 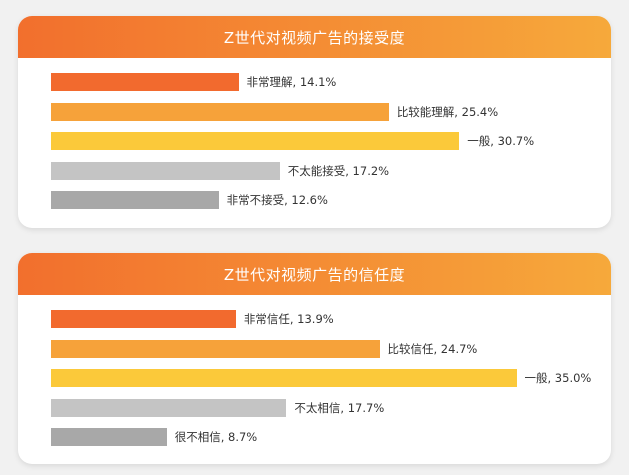 What do you see at coordinates (216, 437) in the screenshot?
I see `trust-bar-label: 很不相信, 8.7%` at bounding box center [216, 437].